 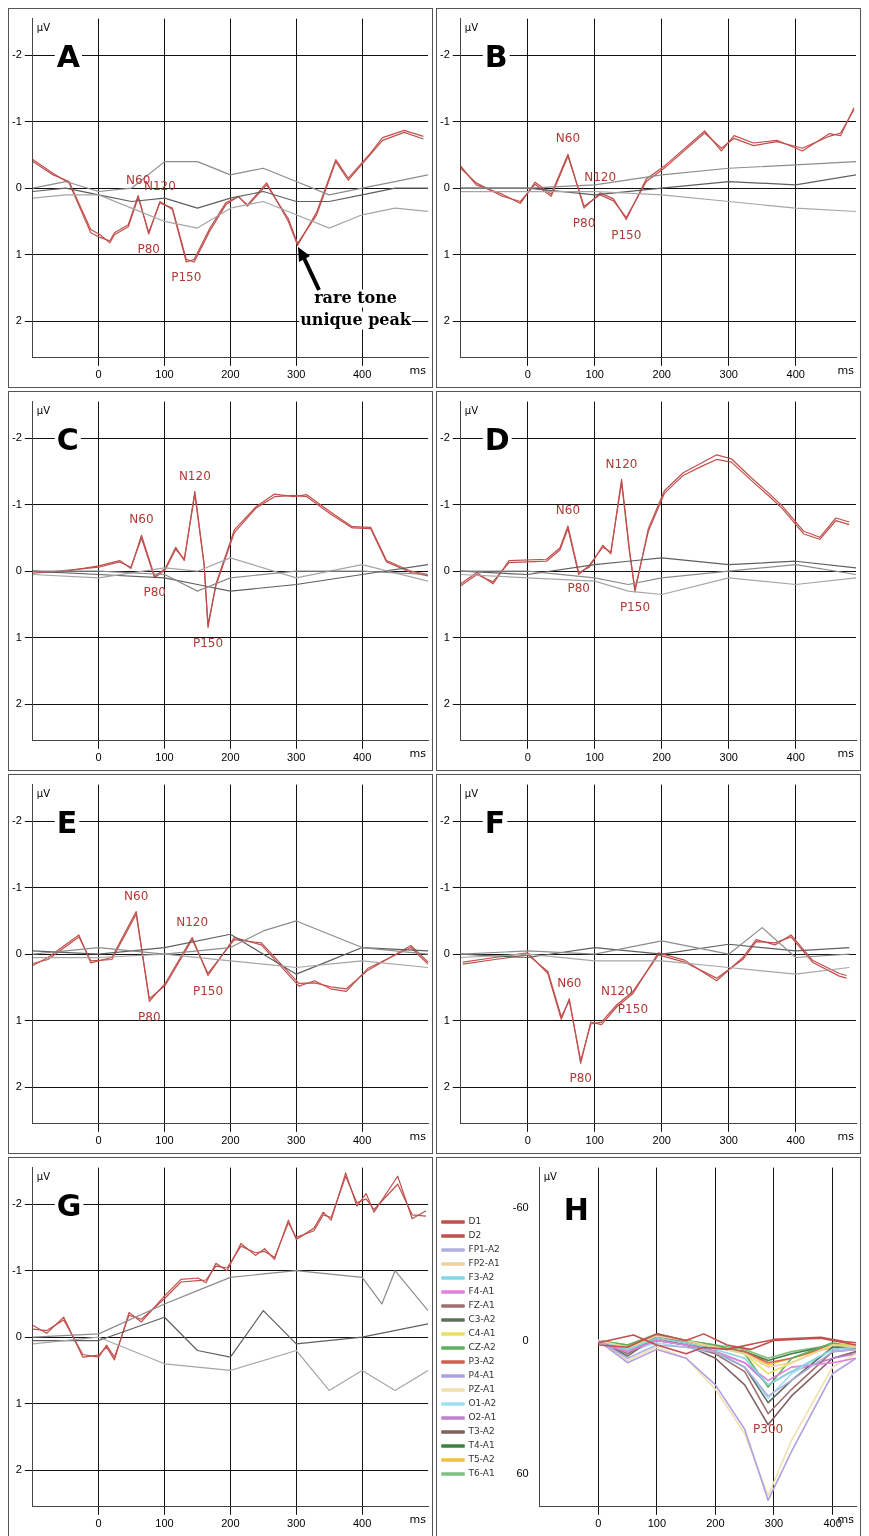 What do you see at coordinates (481, 1375) in the screenshot?
I see `legend-label: P4-A1` at bounding box center [481, 1375].